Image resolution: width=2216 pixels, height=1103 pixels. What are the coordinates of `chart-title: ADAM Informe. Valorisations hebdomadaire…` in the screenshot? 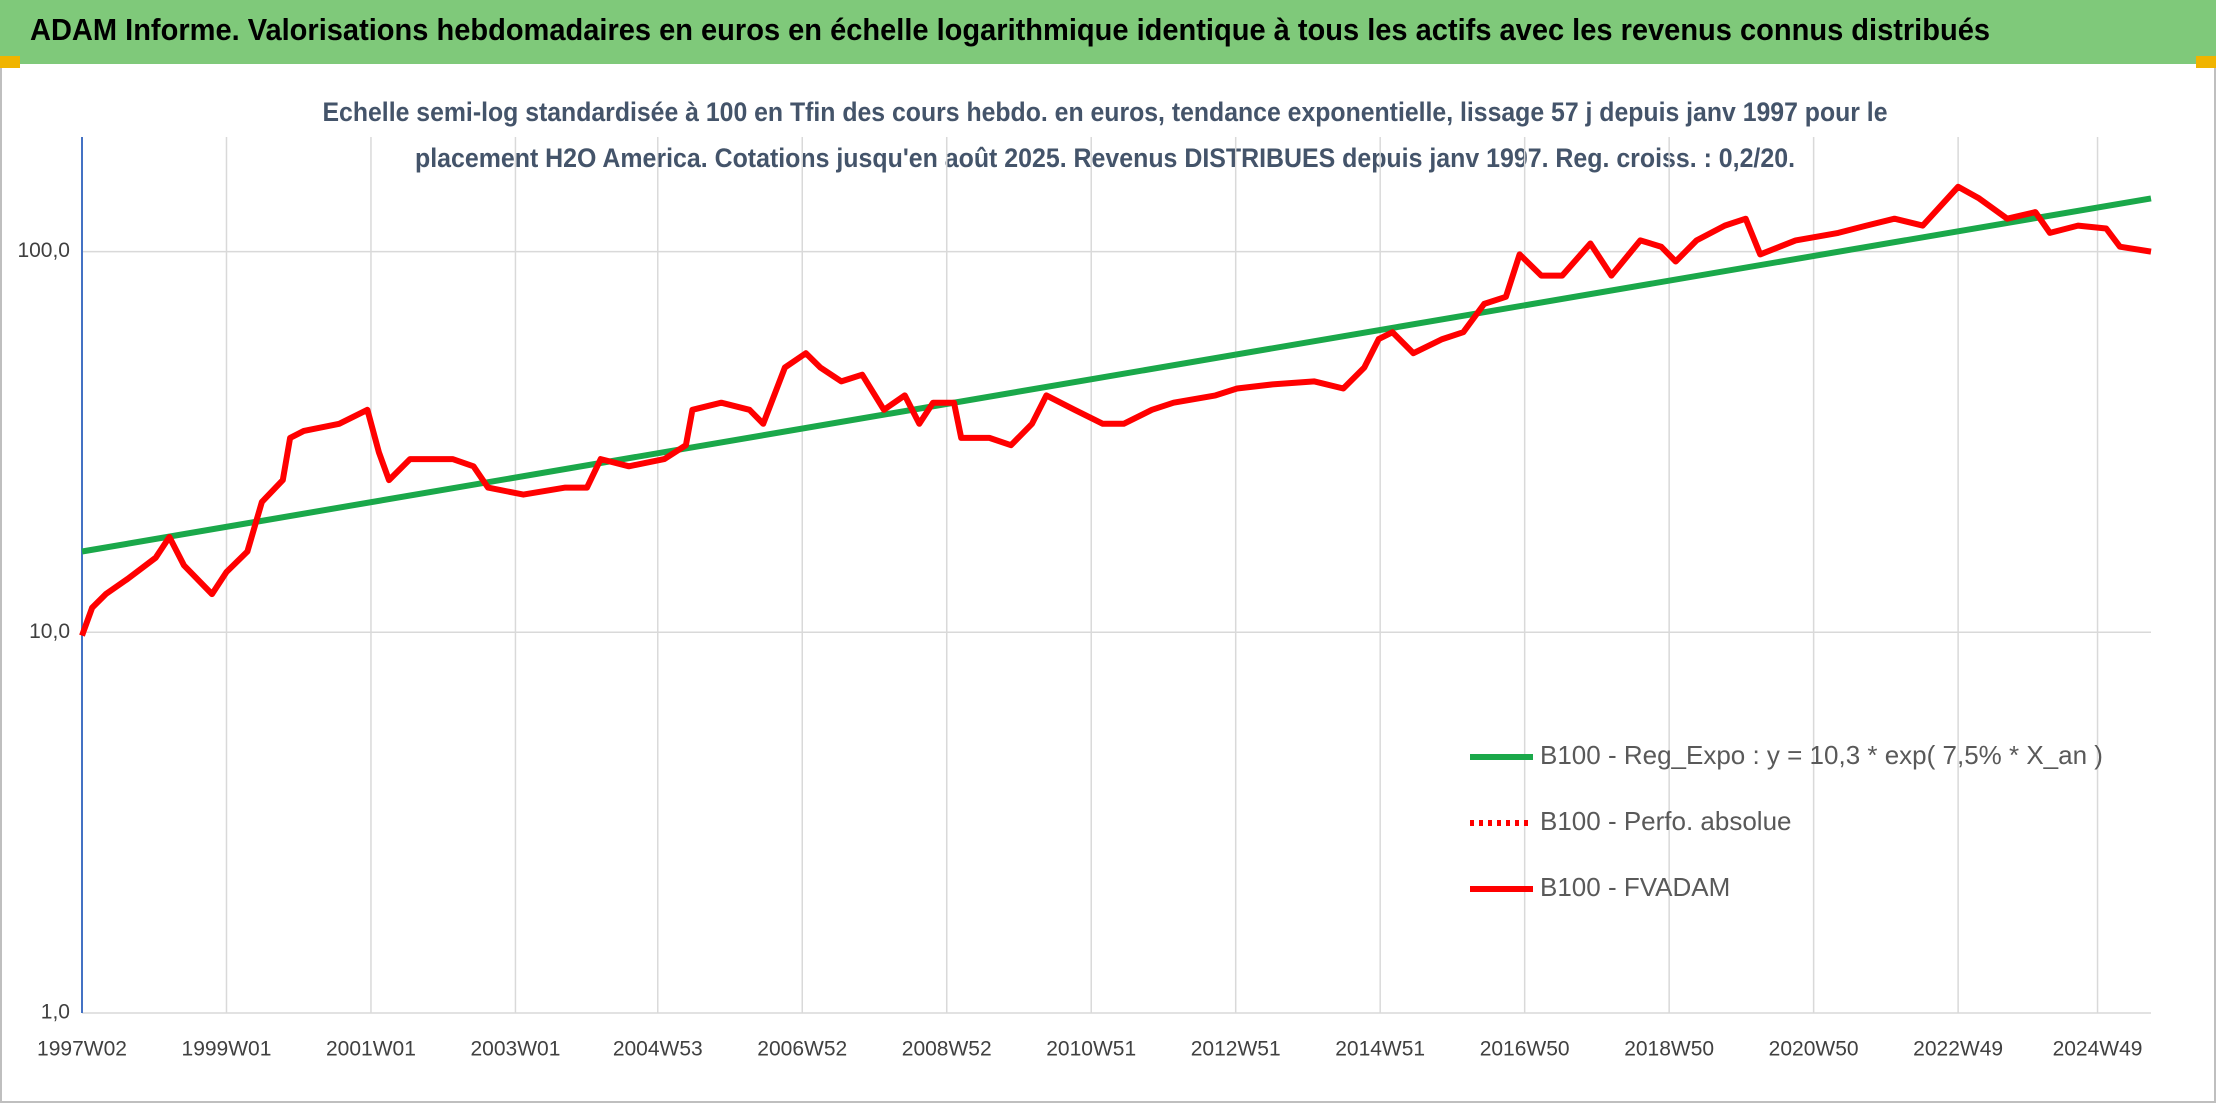 It's located at (1010, 29).